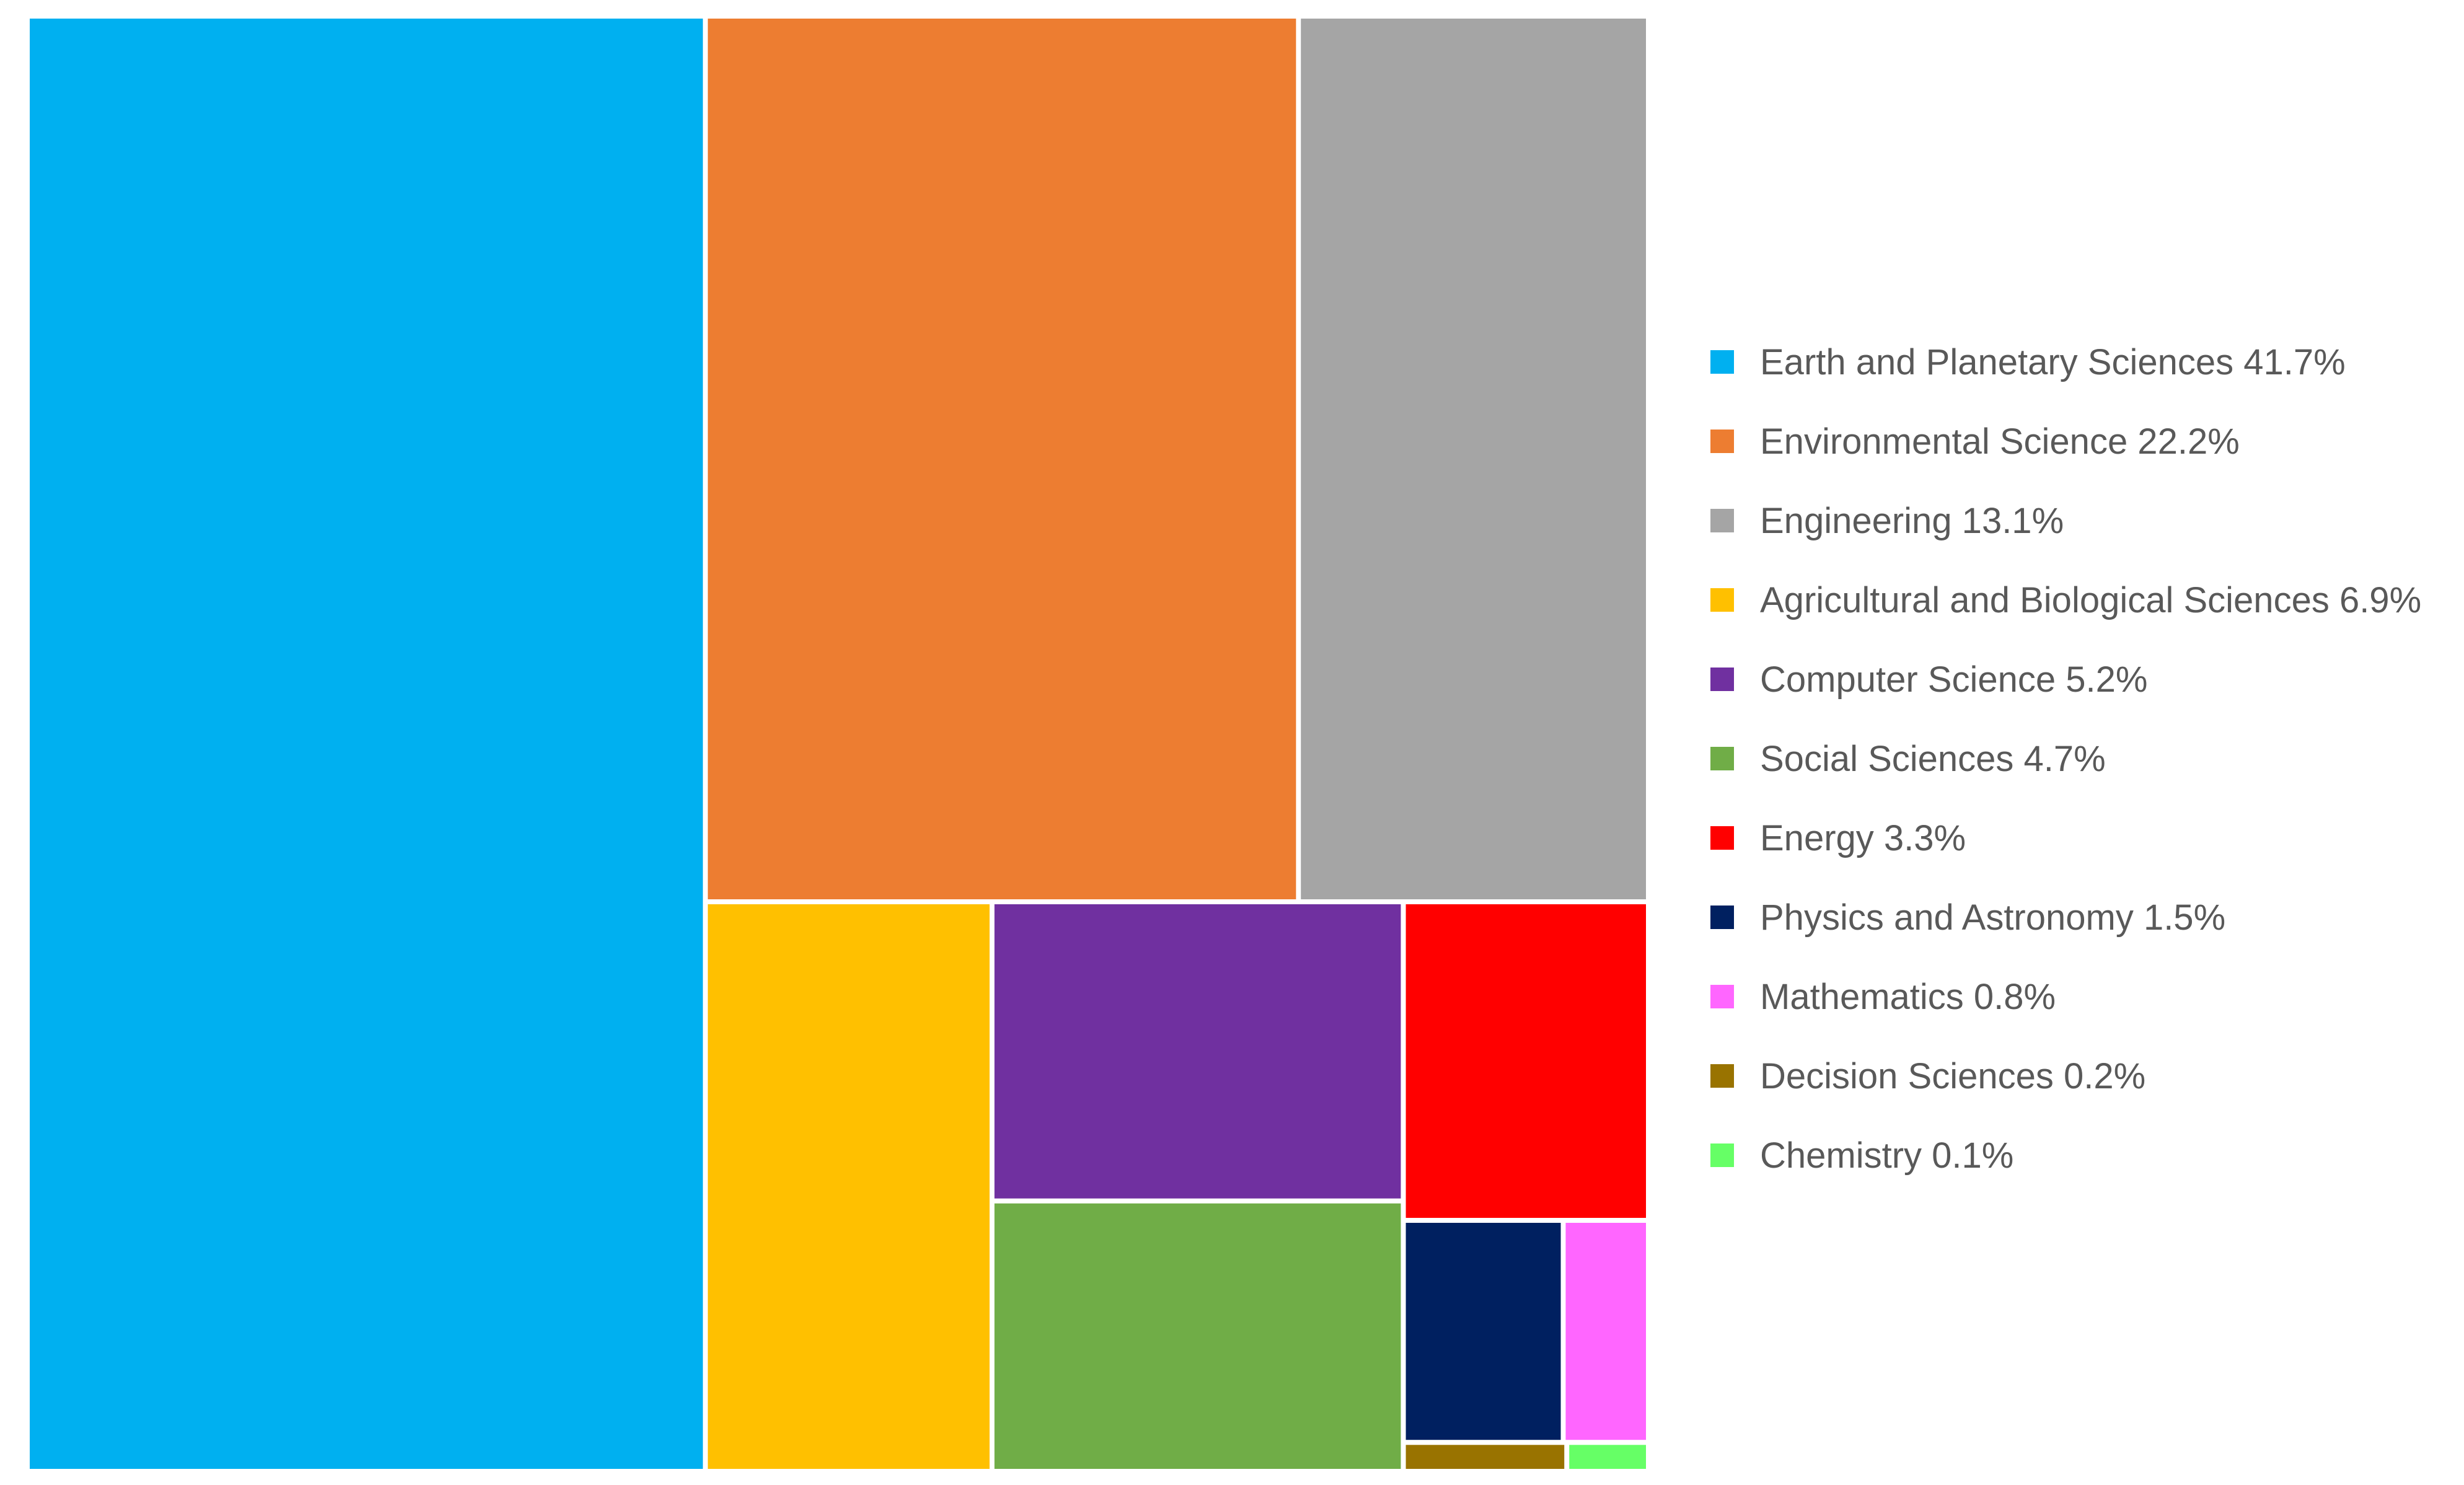 The height and width of the screenshot is (1485, 2464). What do you see at coordinates (1953, 1075) in the screenshot?
I see `legend-label: Decision Sciences 0.2%` at bounding box center [1953, 1075].